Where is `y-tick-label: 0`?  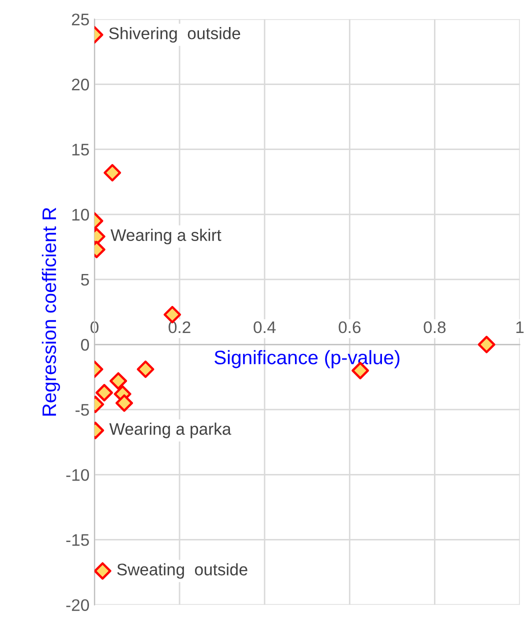
y-tick-label: 0 is located at coordinates (85, 344).